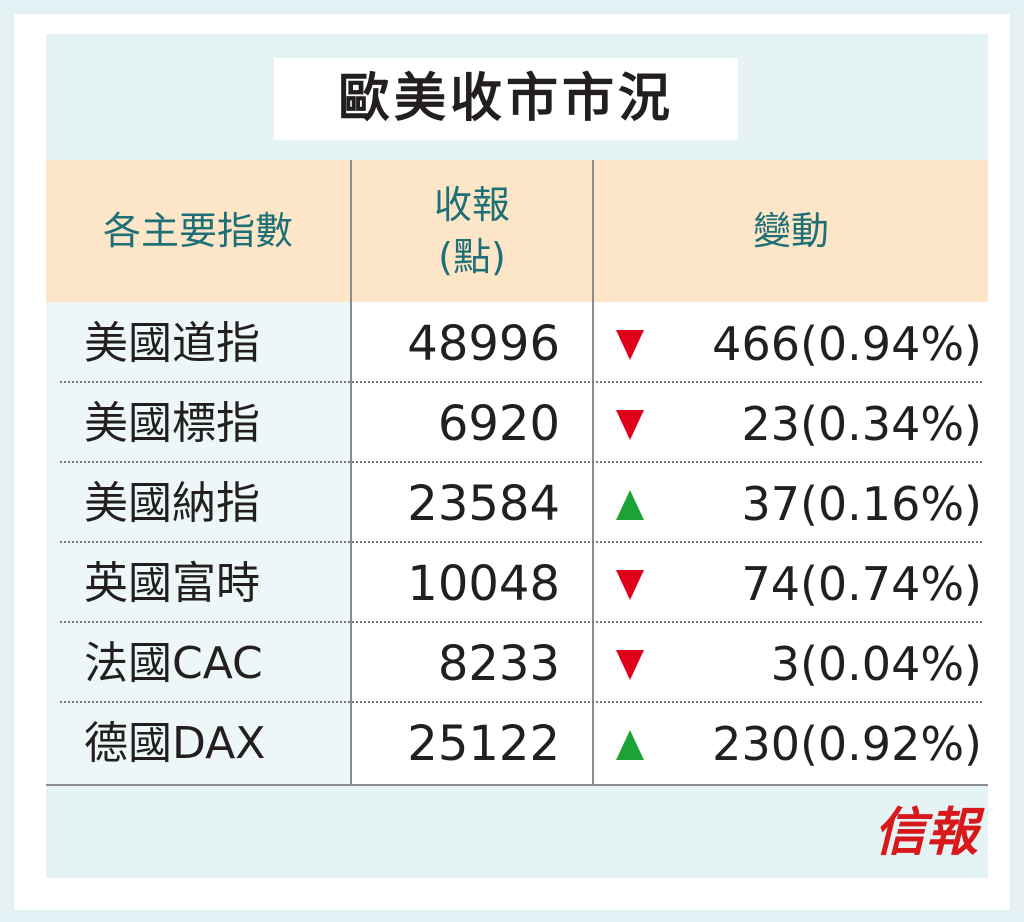  What do you see at coordinates (861, 584) in the screenshot?
I see `change-value: 74(0.74%)` at bounding box center [861, 584].